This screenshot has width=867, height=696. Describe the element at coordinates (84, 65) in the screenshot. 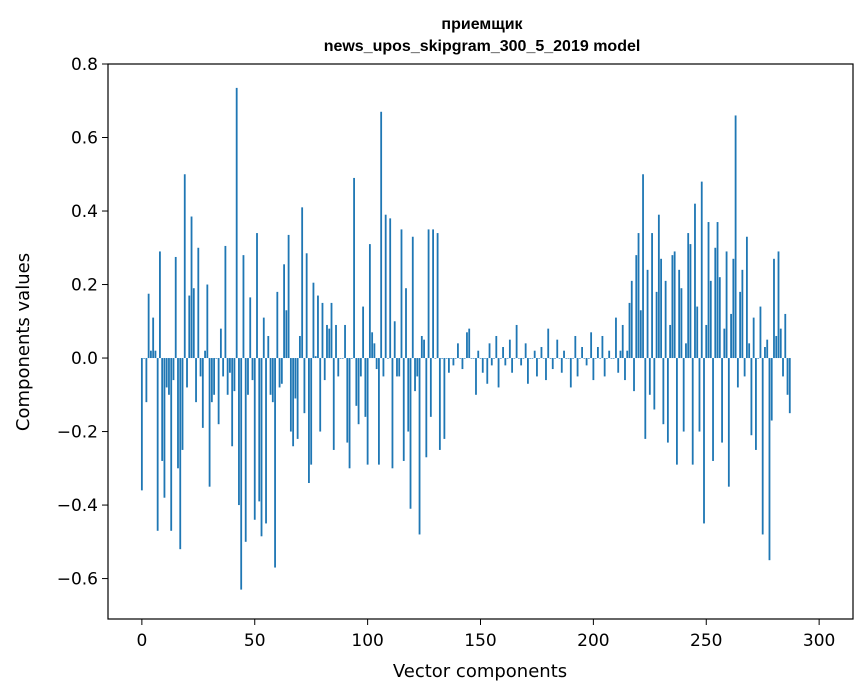

I see `y-tick-label: 0.8` at that location.